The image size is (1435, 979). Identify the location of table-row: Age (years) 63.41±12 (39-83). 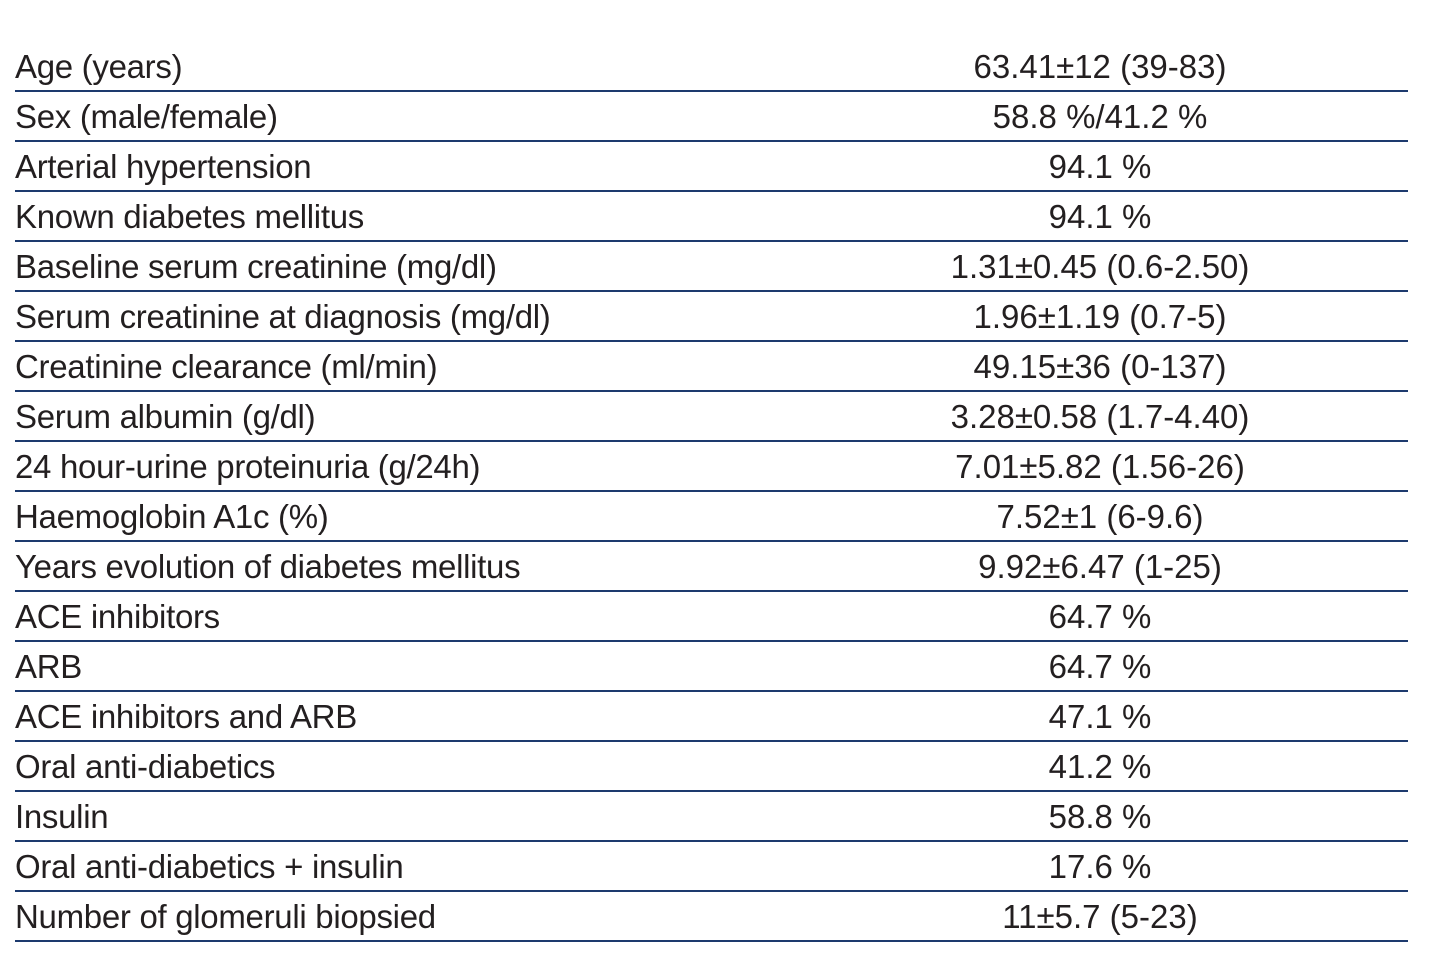
(711, 67).